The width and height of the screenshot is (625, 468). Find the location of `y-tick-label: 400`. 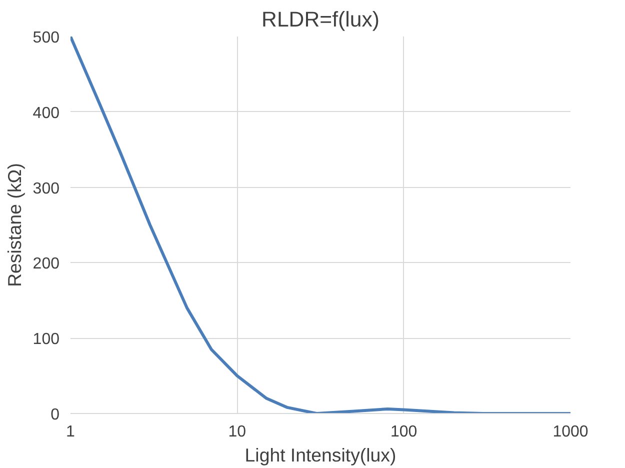

y-tick-label: 400 is located at coordinates (46, 113).